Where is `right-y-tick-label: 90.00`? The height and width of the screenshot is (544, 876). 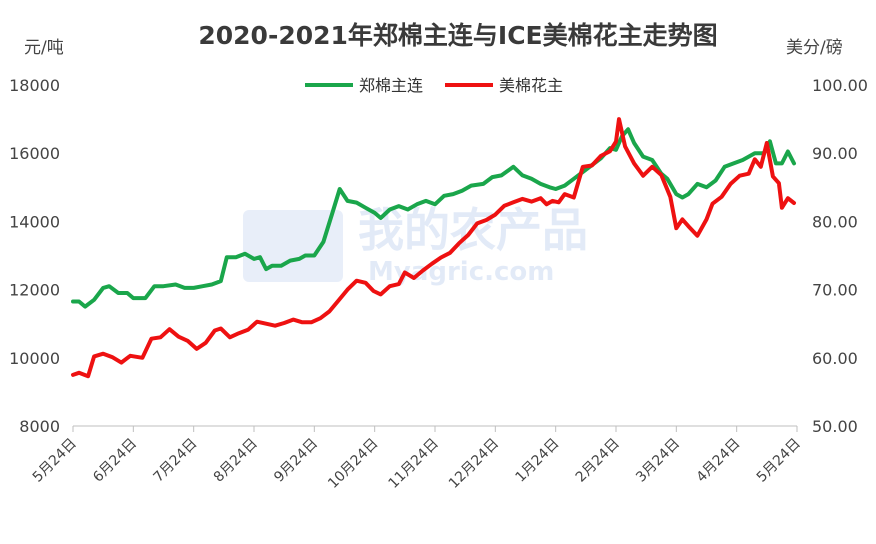
right-y-tick-label: 90.00 is located at coordinates (835, 153).